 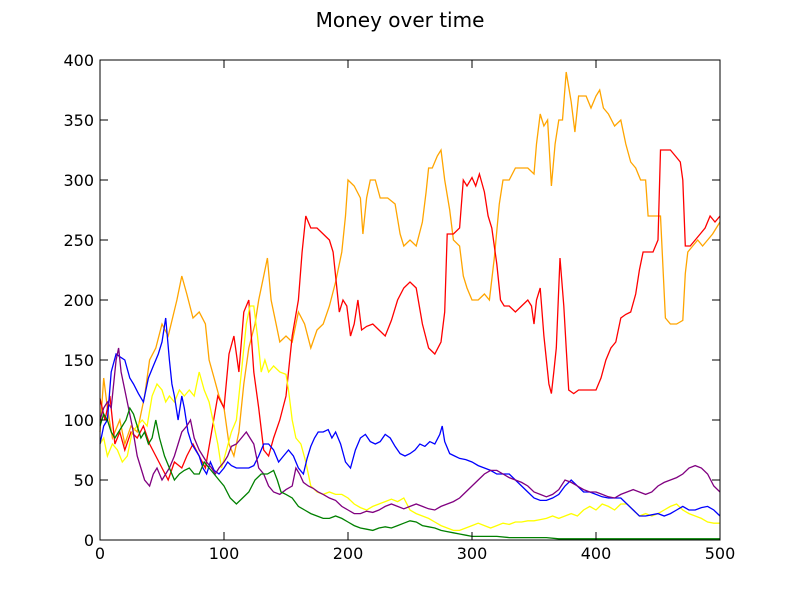 I want to click on x-tick-label: 300, so click(x=472, y=553).